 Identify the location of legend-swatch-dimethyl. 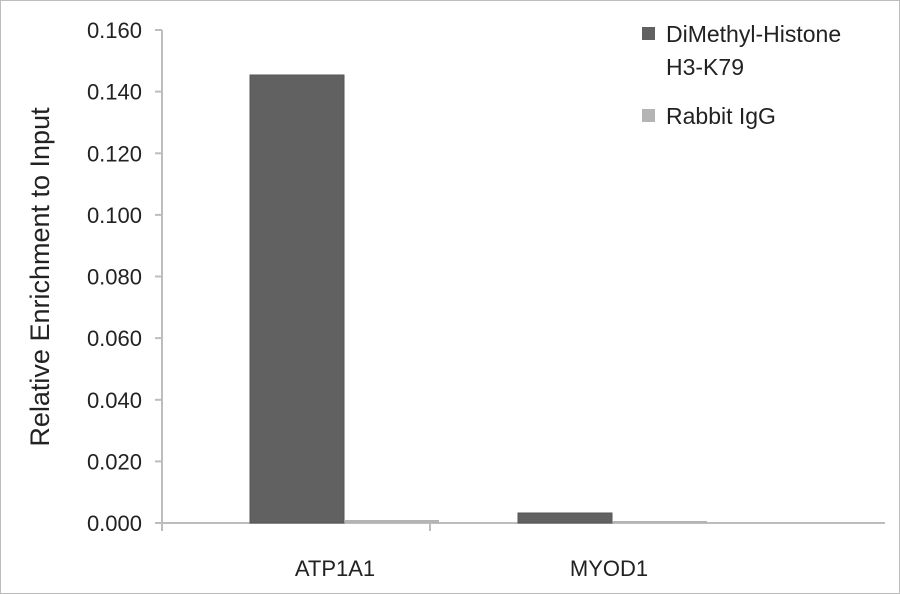
(648, 33).